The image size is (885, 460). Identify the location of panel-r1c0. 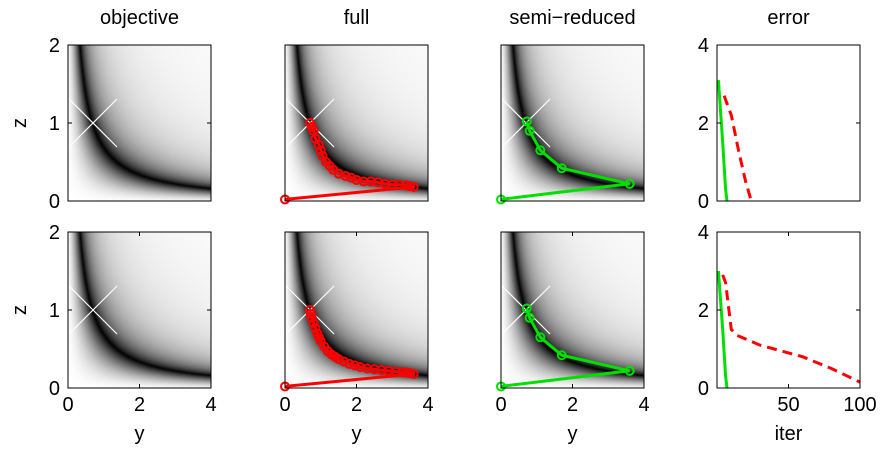
(139, 310).